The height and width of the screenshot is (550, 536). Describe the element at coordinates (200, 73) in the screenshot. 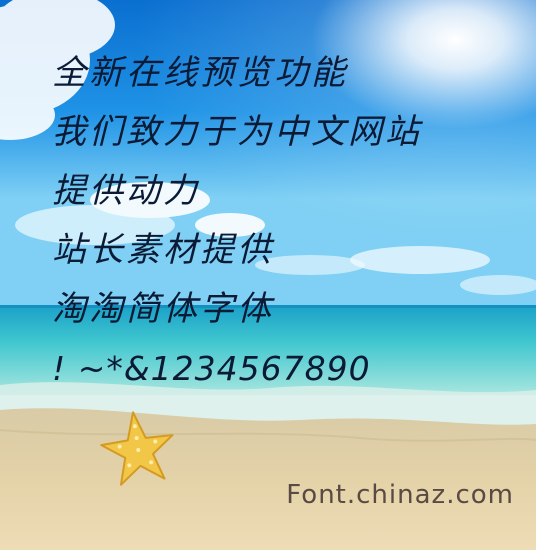

I see `preview-line-1: 全新在线预览功能` at that location.